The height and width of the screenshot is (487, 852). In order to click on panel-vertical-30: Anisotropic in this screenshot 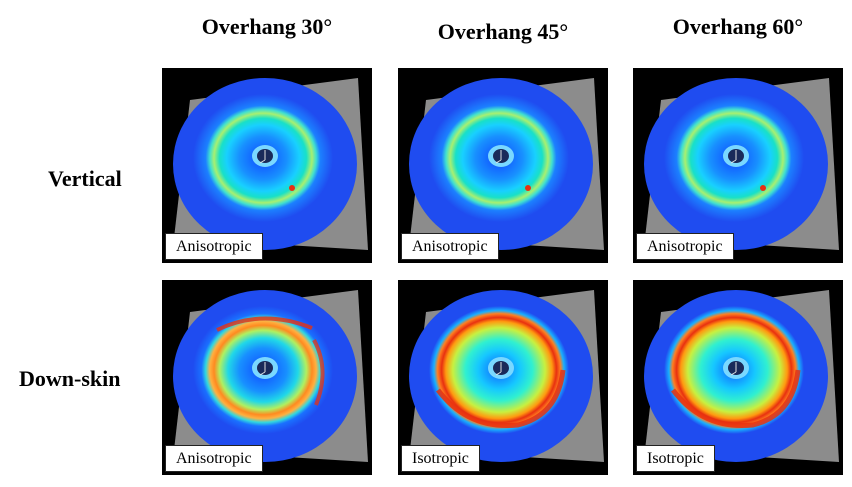, I will do `click(267, 165)`.